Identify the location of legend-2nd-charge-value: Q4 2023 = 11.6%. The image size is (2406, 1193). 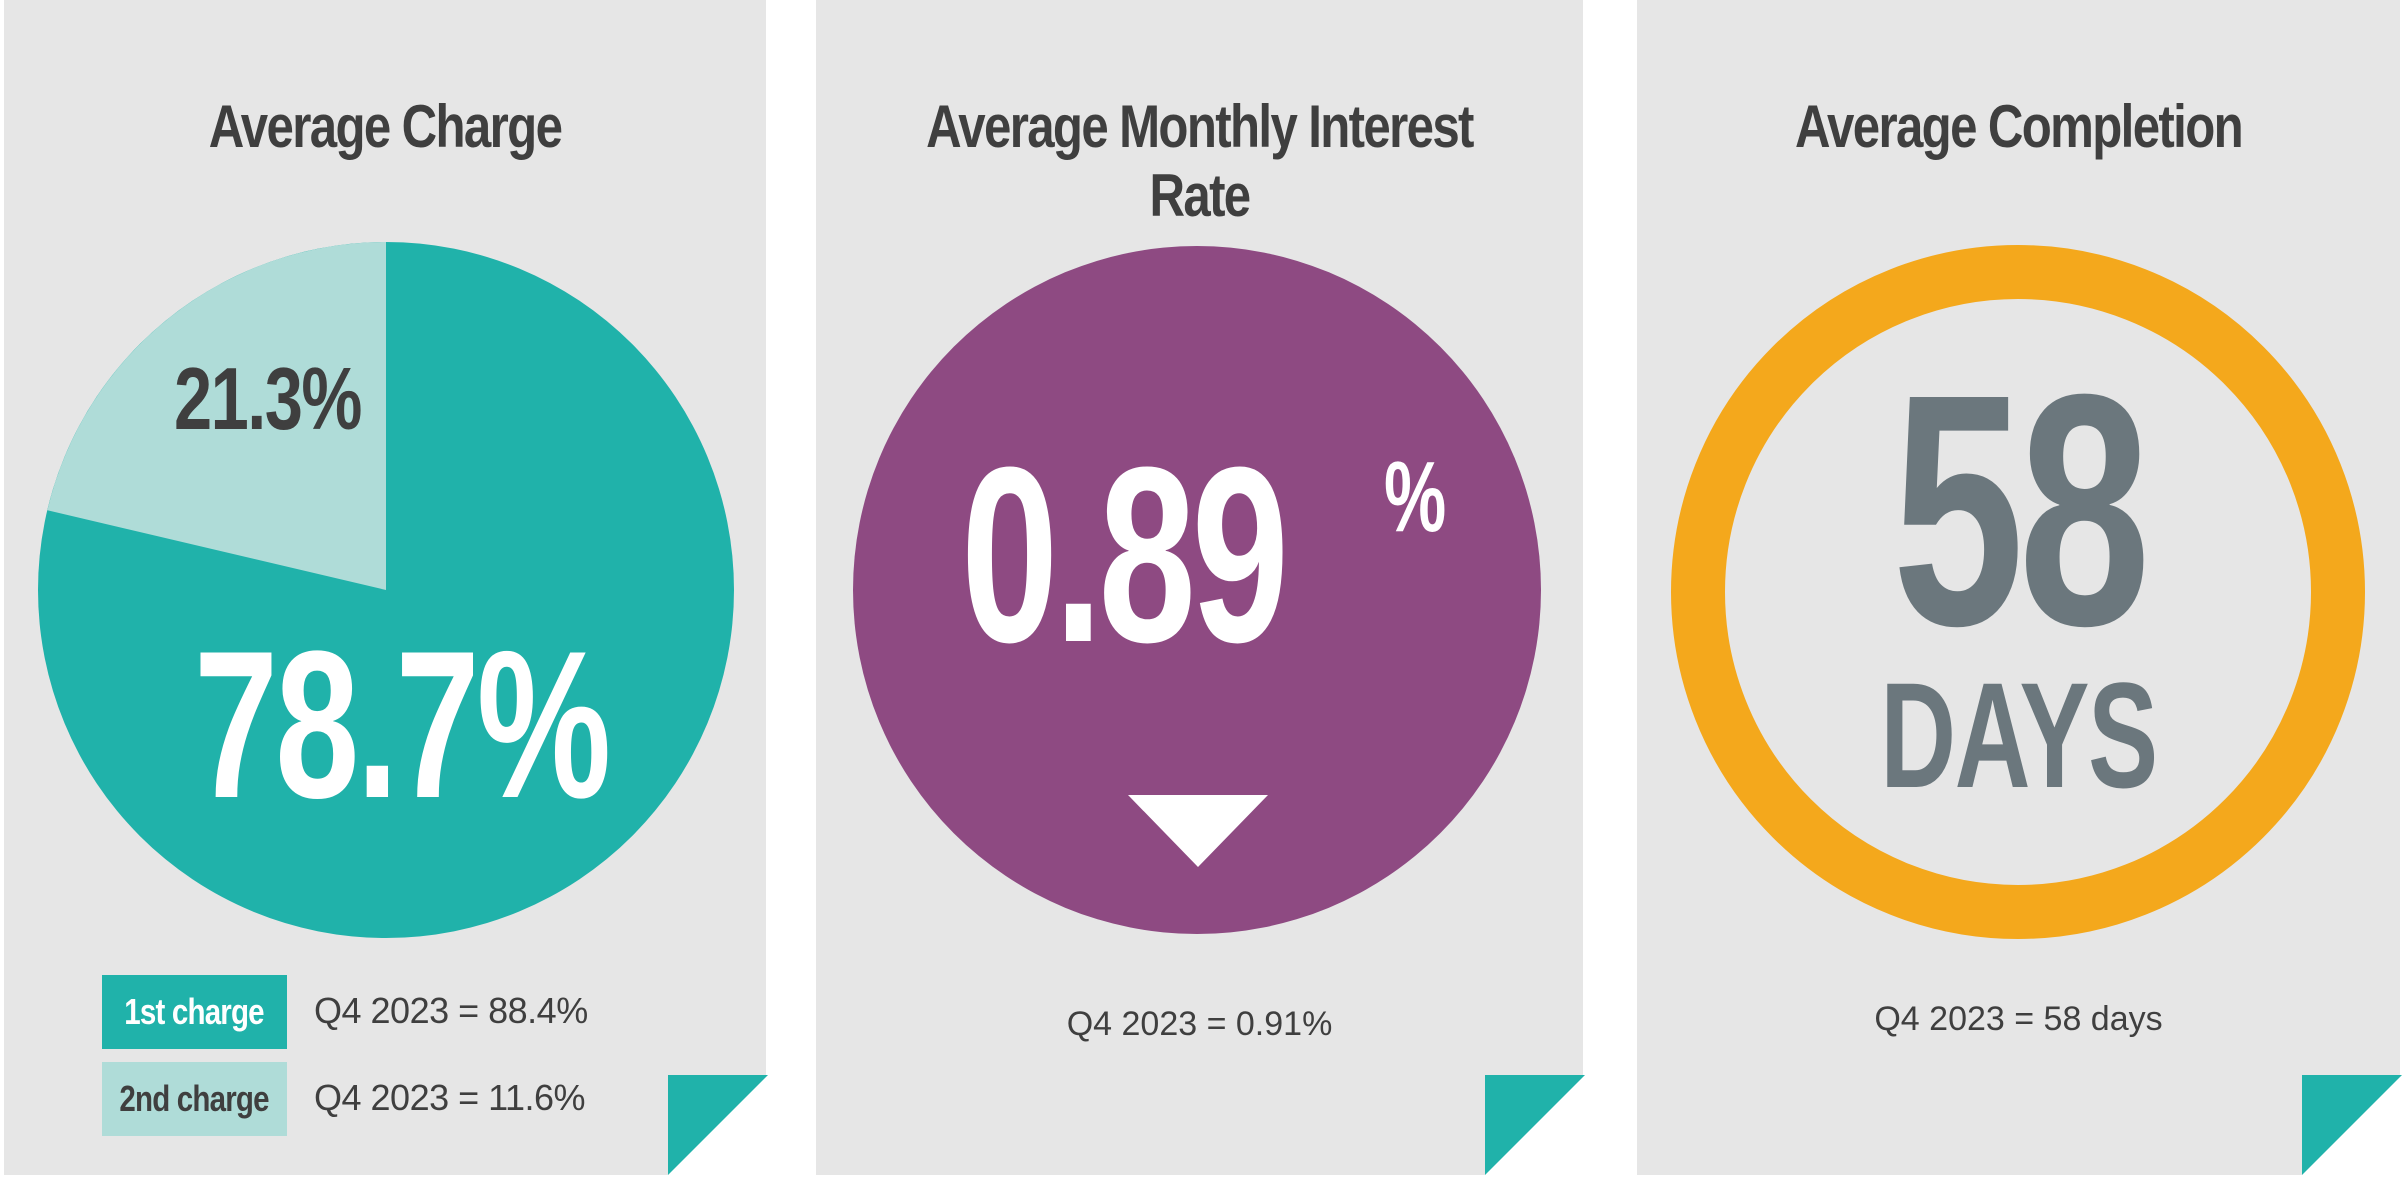
(450, 1097).